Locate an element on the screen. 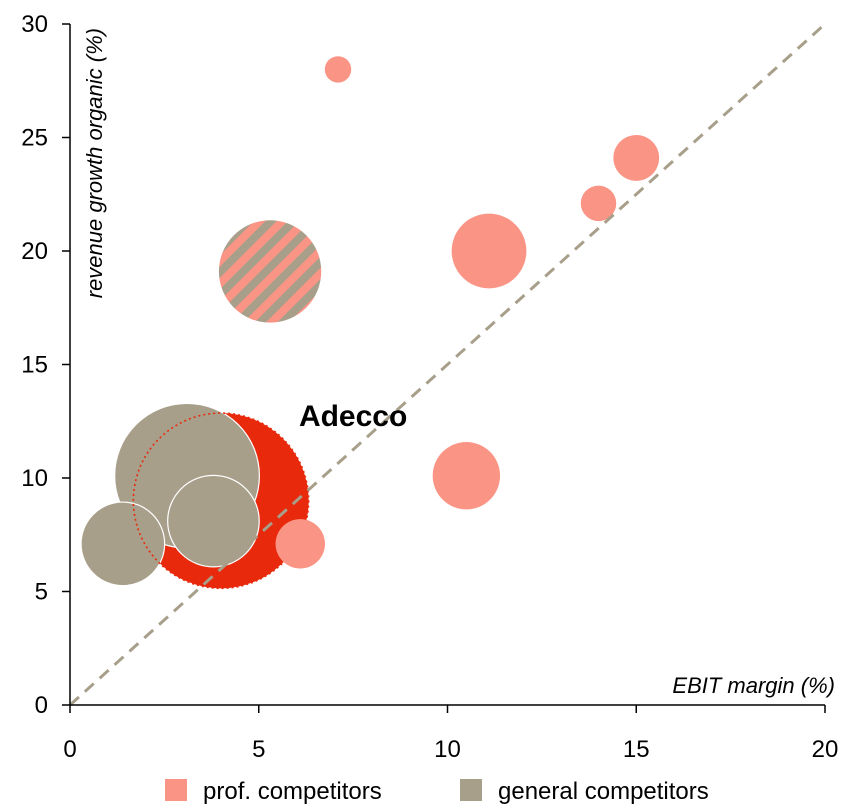 The image size is (846, 810). bubble-mixed-competitor is located at coordinates (270, 271).